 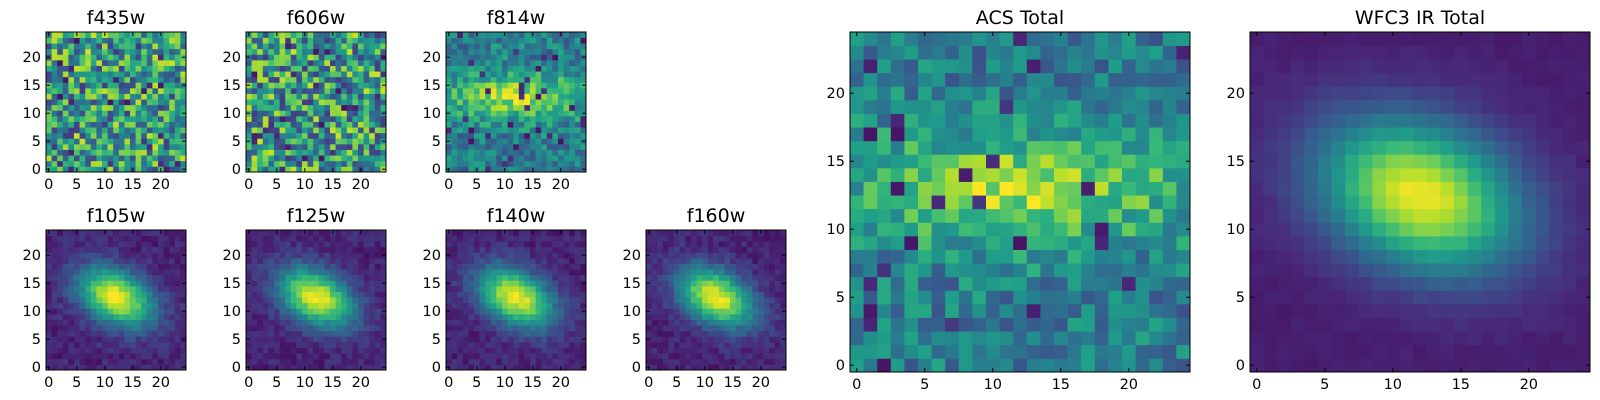 What do you see at coordinates (36, 340) in the screenshot?
I see `y-tick-label: 5` at bounding box center [36, 340].